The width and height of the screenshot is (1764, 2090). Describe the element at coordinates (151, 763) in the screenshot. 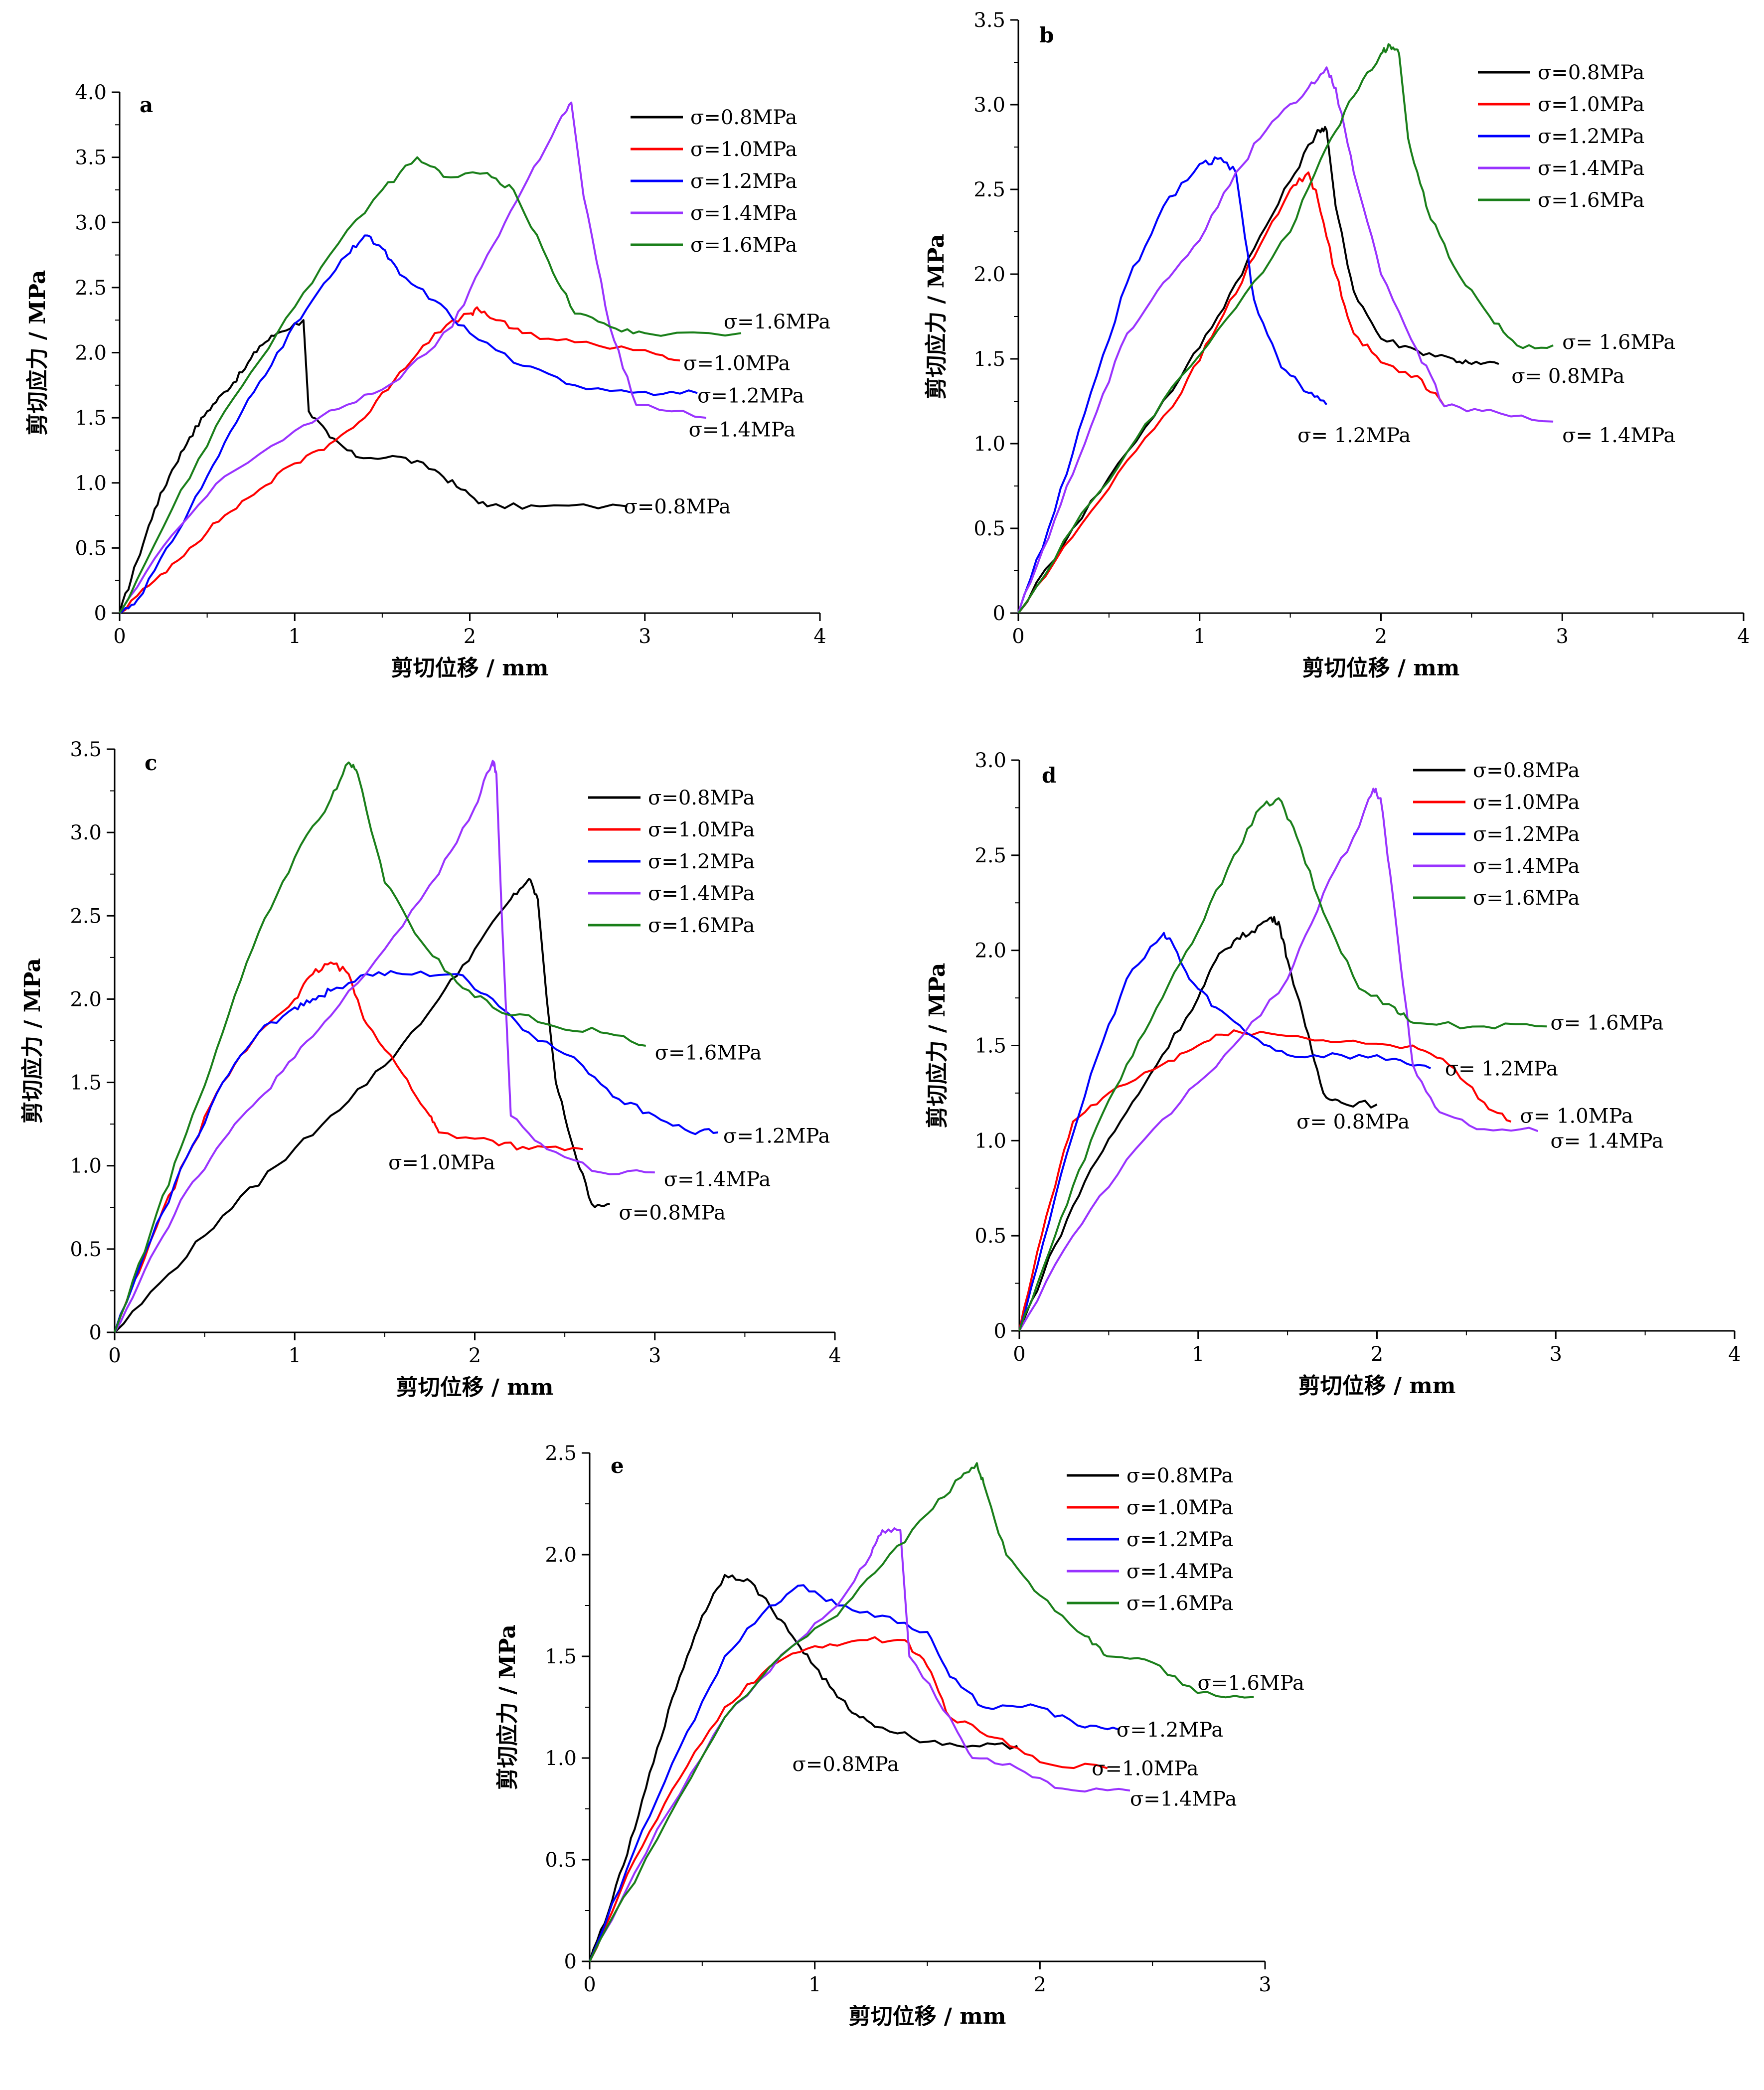

I see `panel-letter: c` at that location.